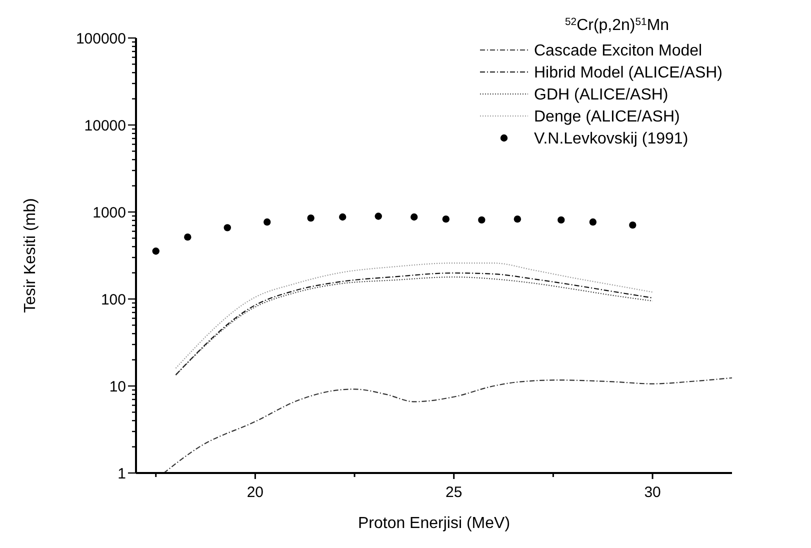 This screenshot has width=811, height=548. I want to click on x-tick-label: 25, so click(454, 492).